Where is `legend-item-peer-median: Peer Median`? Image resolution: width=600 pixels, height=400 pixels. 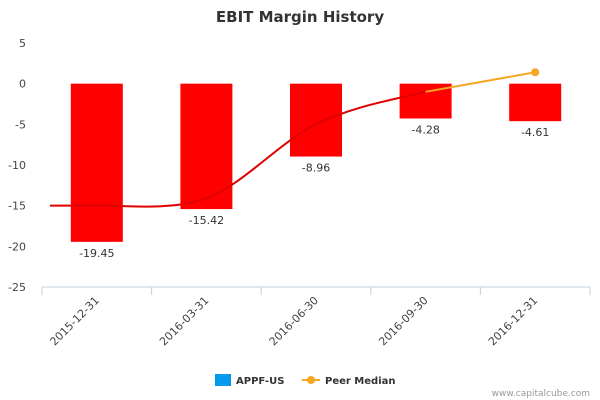
legend-item-peer-median: Peer Median is located at coordinates (349, 381).